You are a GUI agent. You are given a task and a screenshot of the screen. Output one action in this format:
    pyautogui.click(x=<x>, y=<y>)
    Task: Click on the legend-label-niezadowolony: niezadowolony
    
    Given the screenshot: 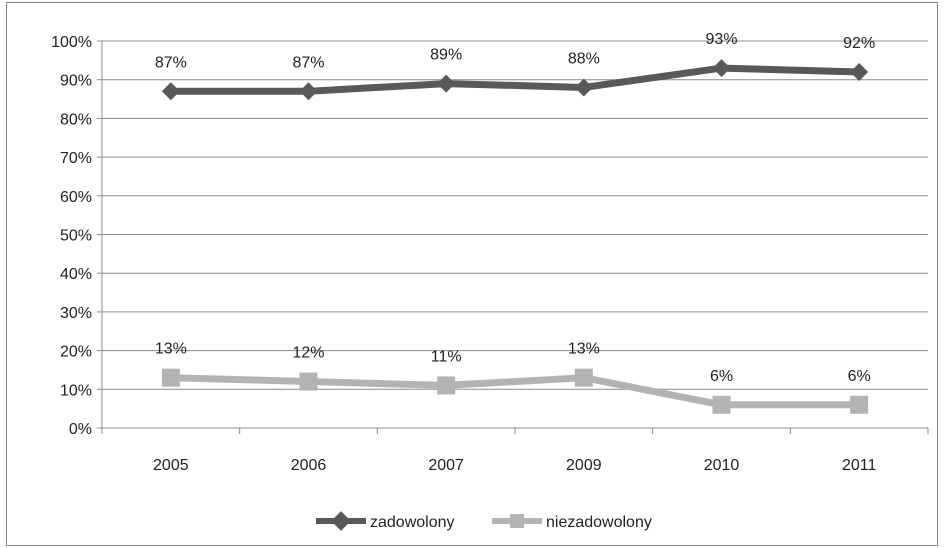 What is the action you would take?
    pyautogui.click(x=599, y=522)
    